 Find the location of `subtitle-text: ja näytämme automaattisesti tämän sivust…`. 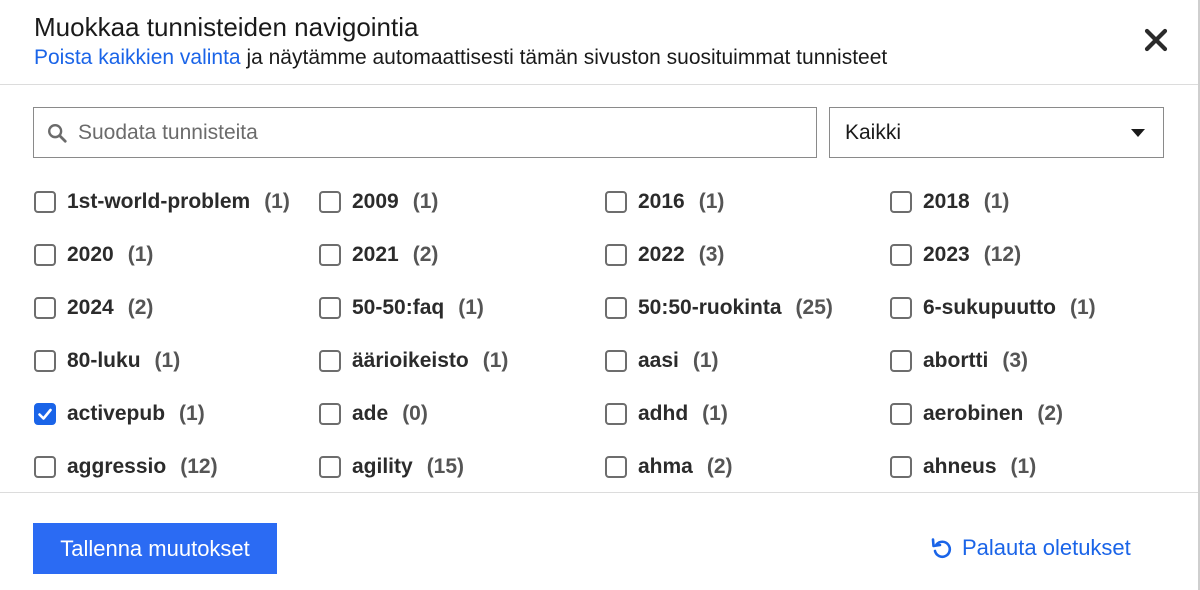

subtitle-text: ja näytämme automaattisesti tämän sivust… is located at coordinates (564, 57).